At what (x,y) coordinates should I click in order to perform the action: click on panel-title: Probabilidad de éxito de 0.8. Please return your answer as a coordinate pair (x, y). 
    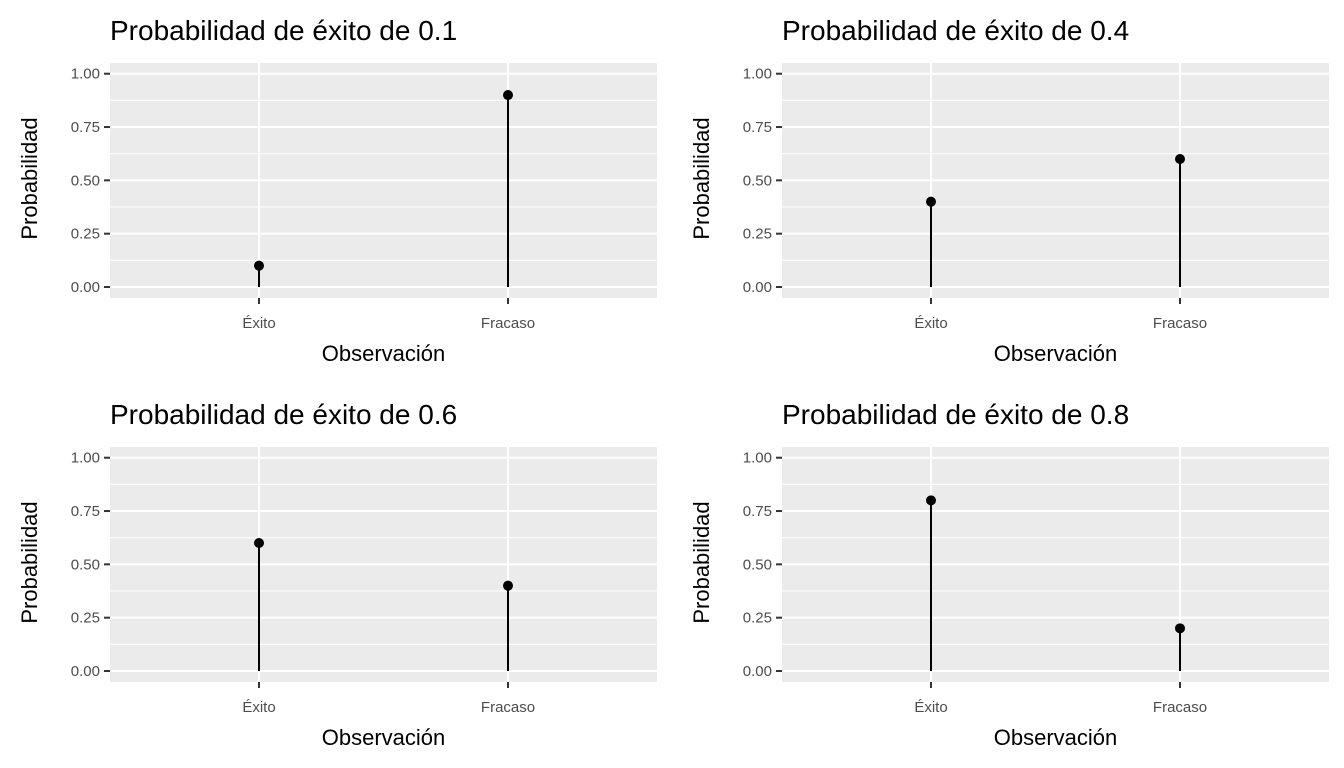
    Looking at the image, I should click on (955, 414).